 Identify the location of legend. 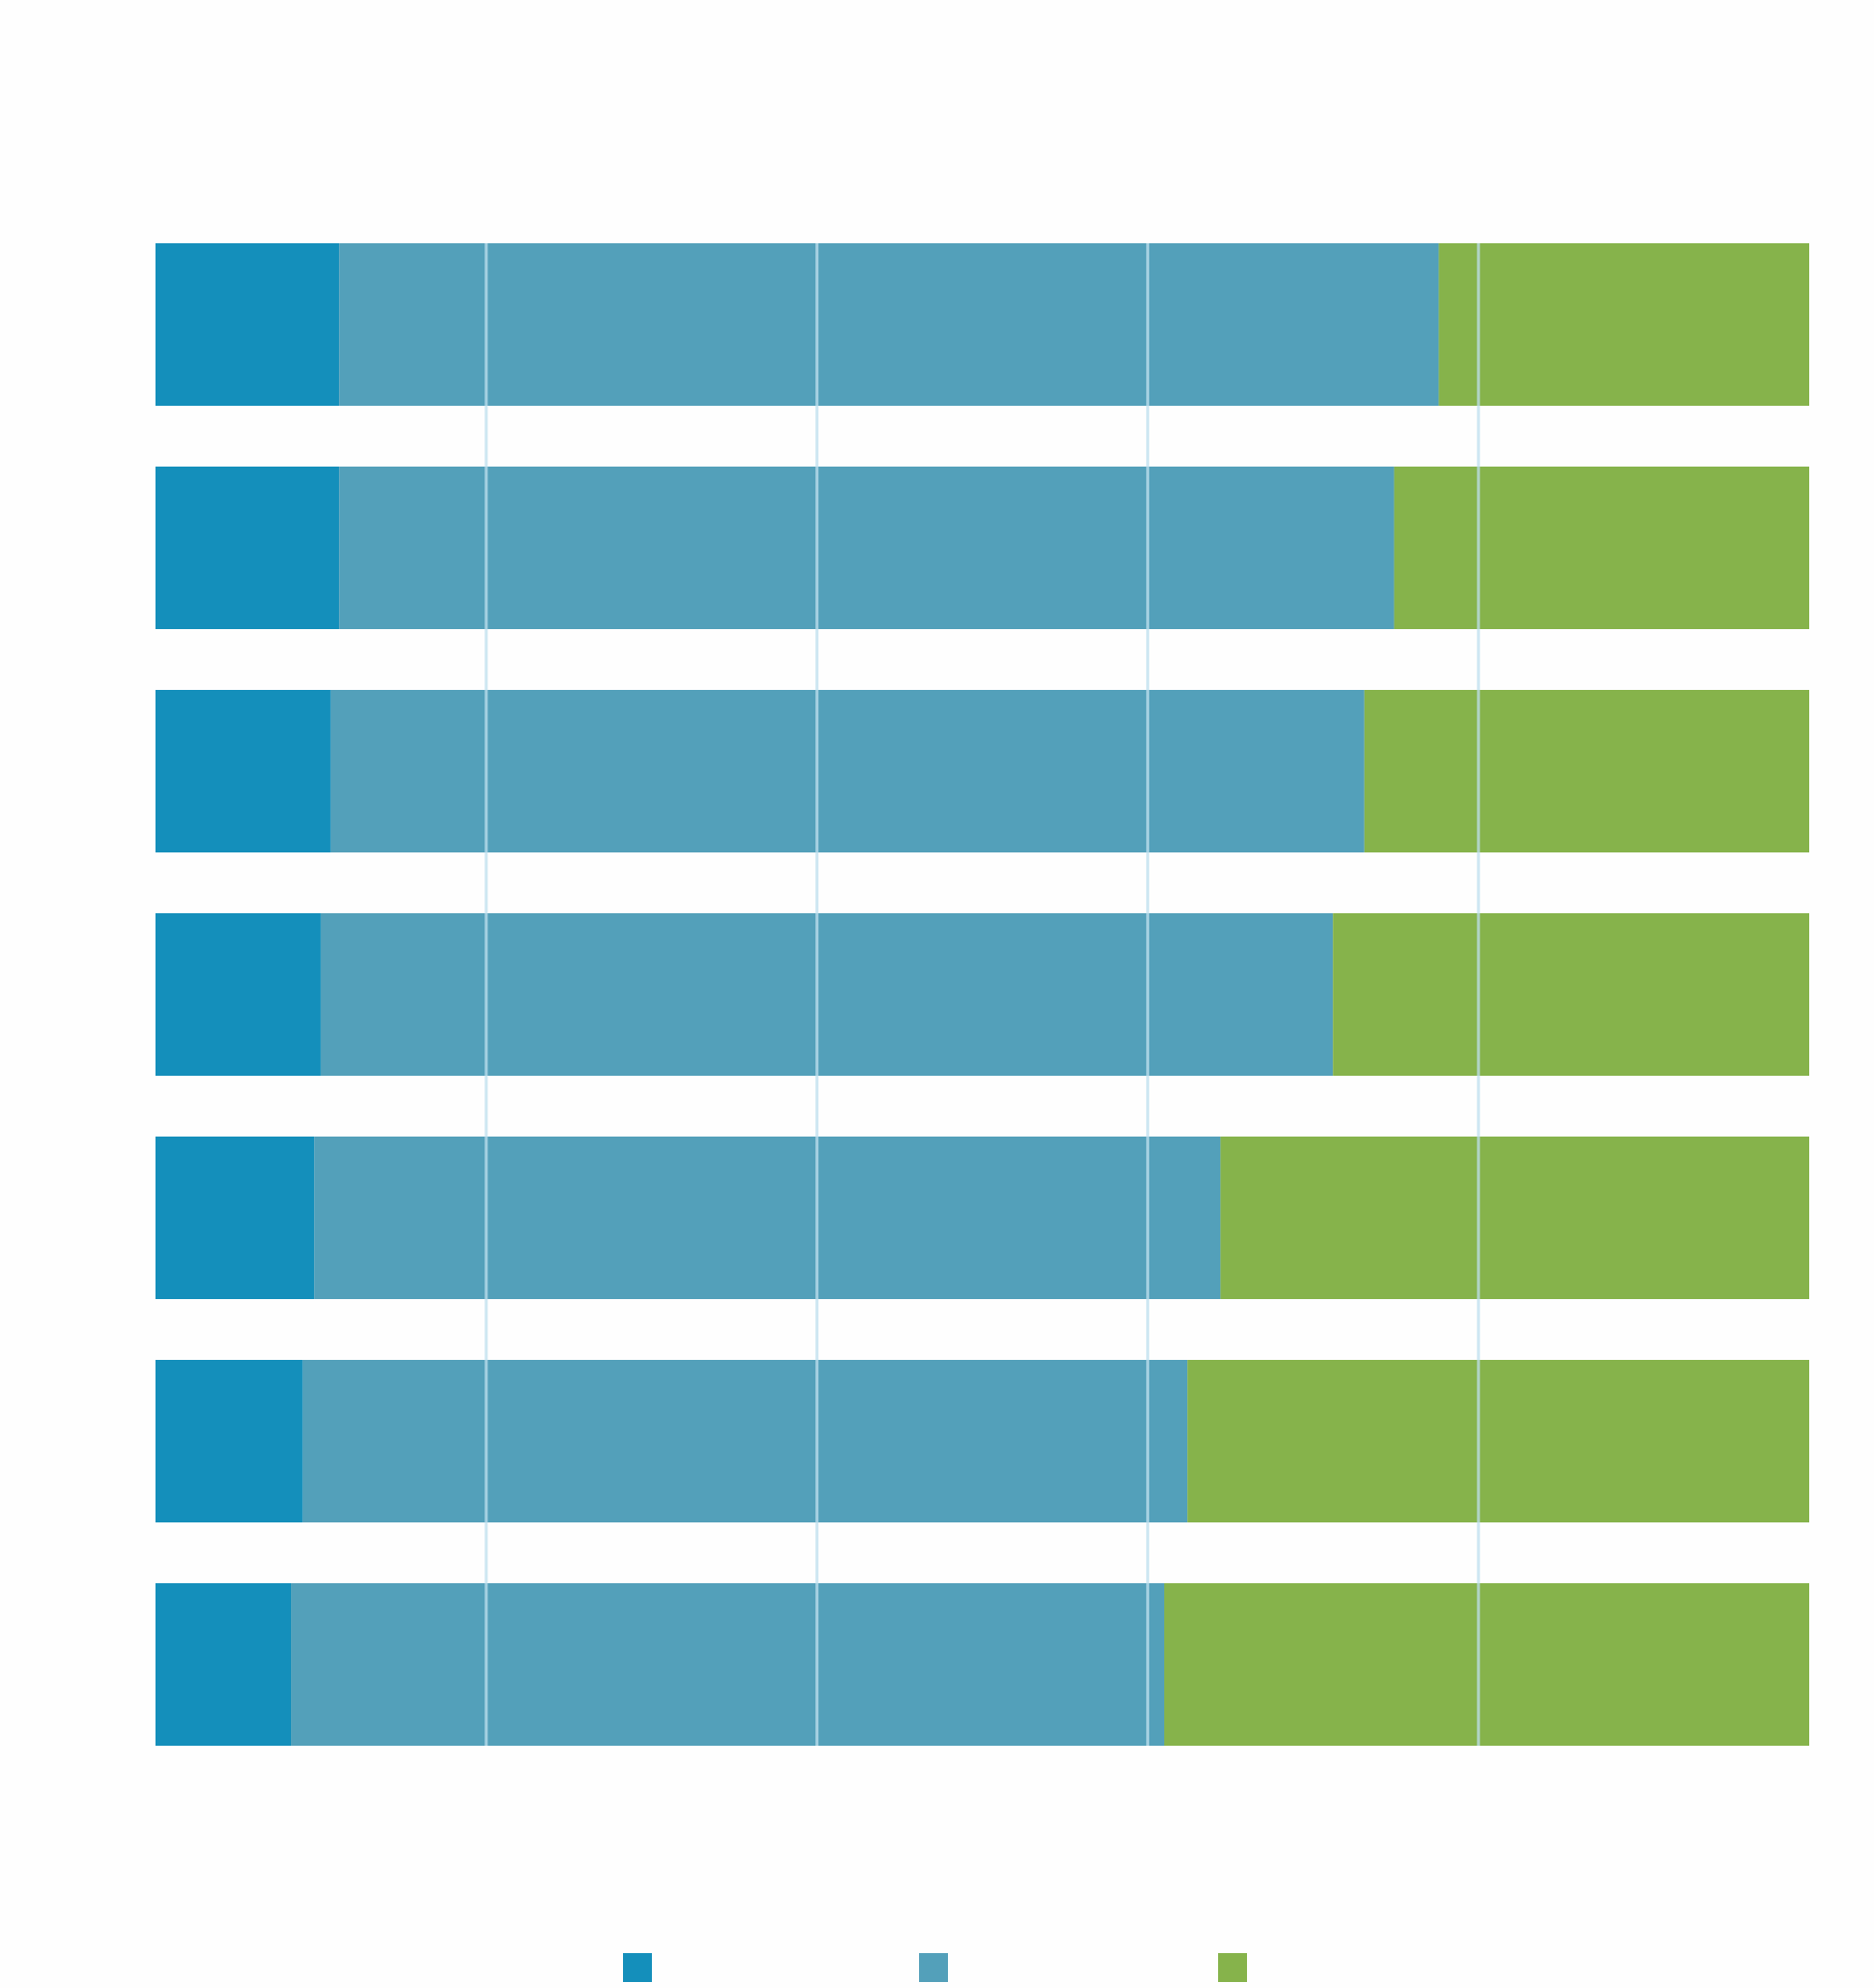
(935, 1967).